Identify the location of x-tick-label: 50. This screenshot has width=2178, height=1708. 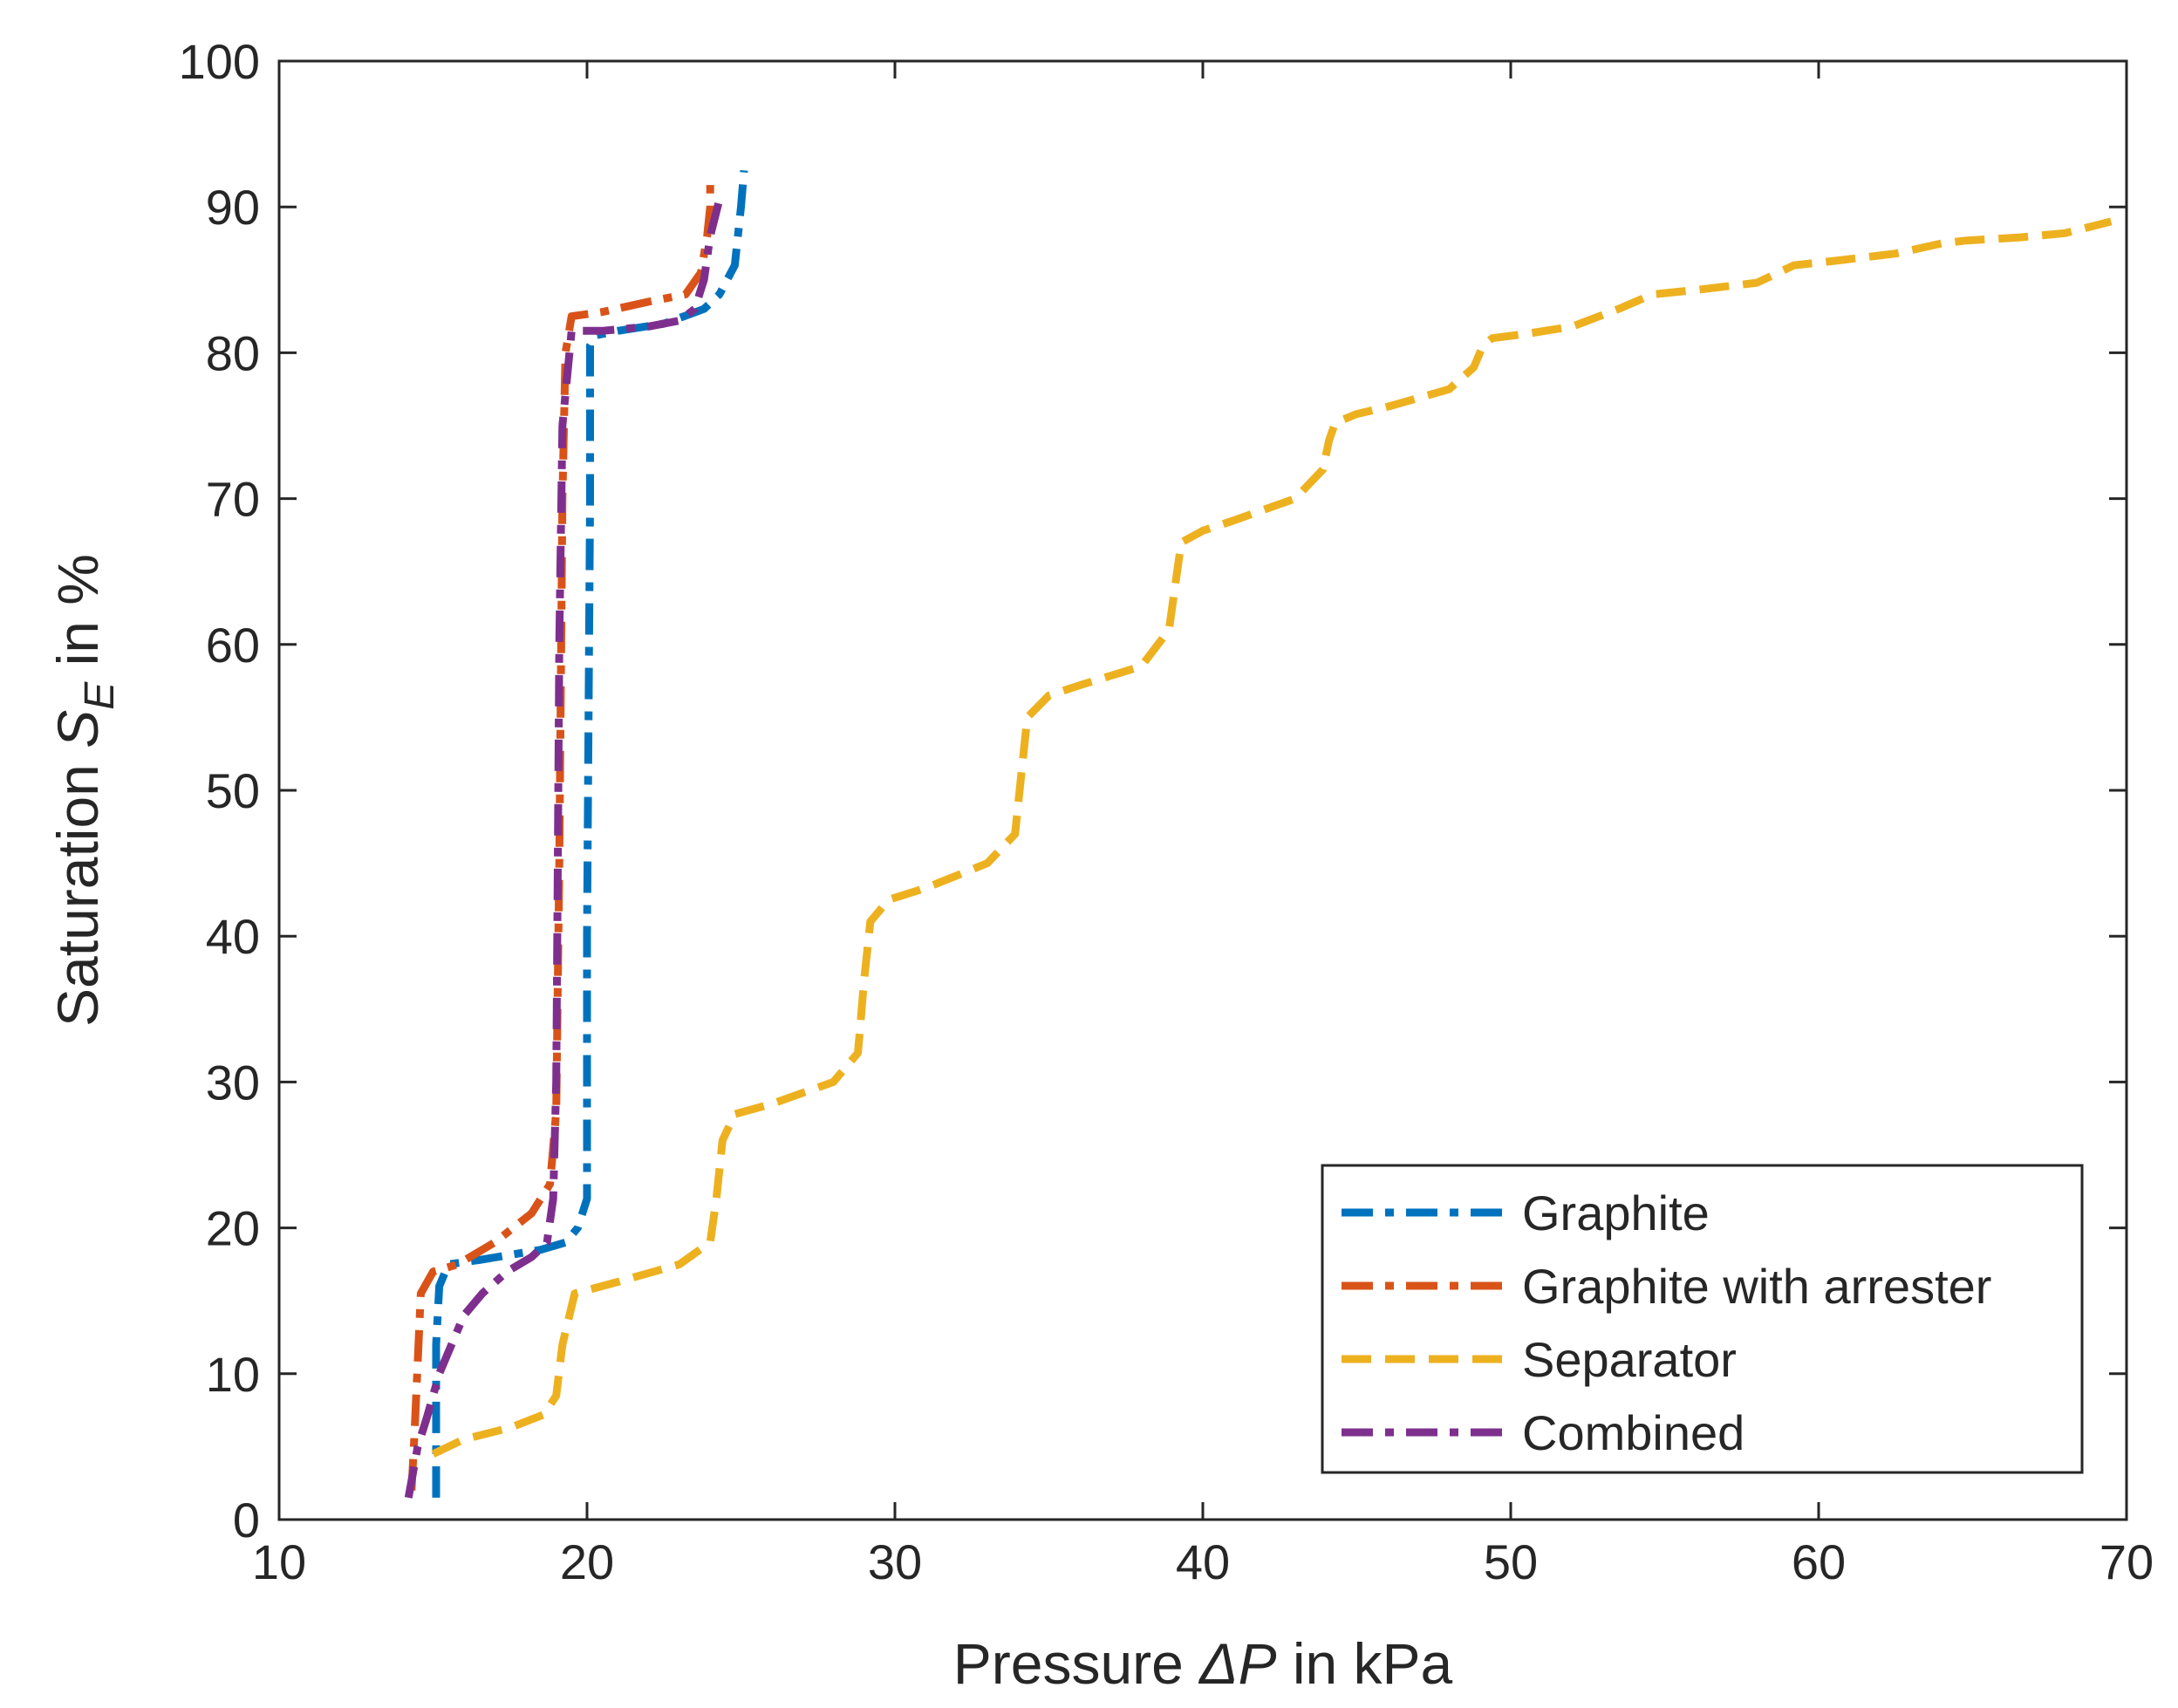
(1511, 1561).